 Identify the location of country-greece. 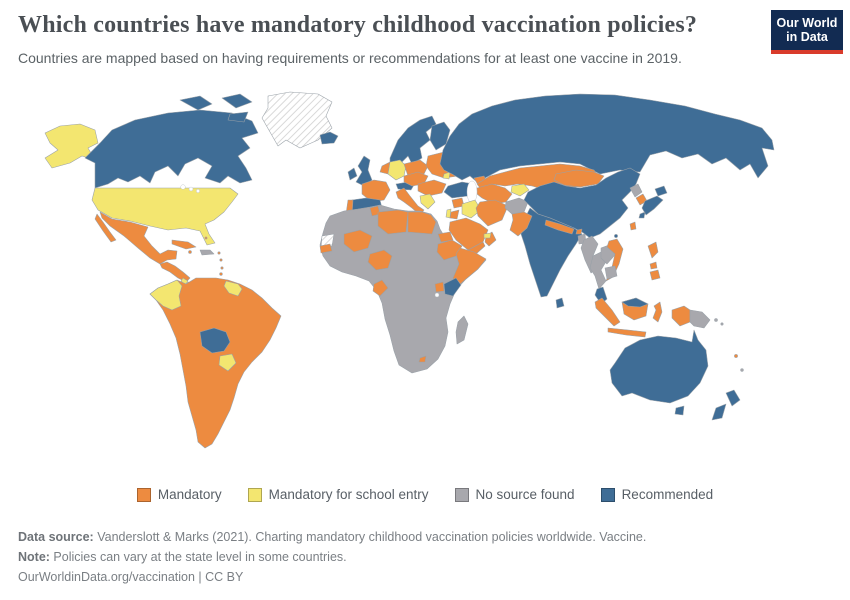
(427, 201).